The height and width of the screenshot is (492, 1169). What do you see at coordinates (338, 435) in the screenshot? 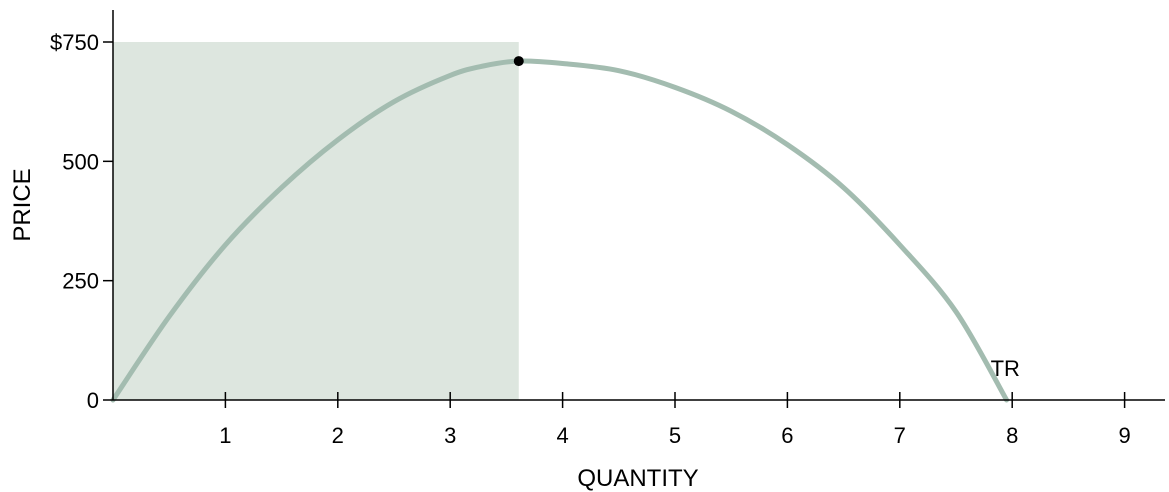
I see `x-tick-label: 2` at bounding box center [338, 435].